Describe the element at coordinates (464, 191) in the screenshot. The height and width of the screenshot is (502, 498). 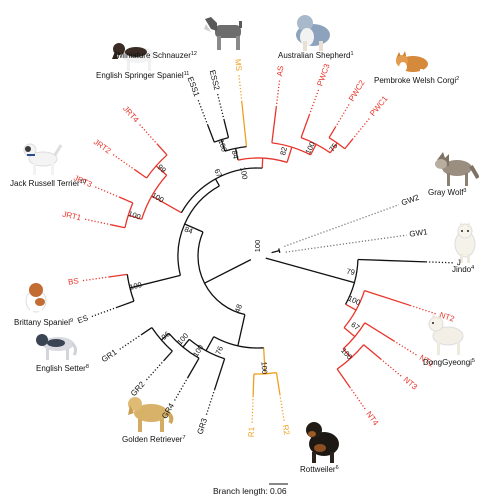
I see `breed-ref: 3` at that location.